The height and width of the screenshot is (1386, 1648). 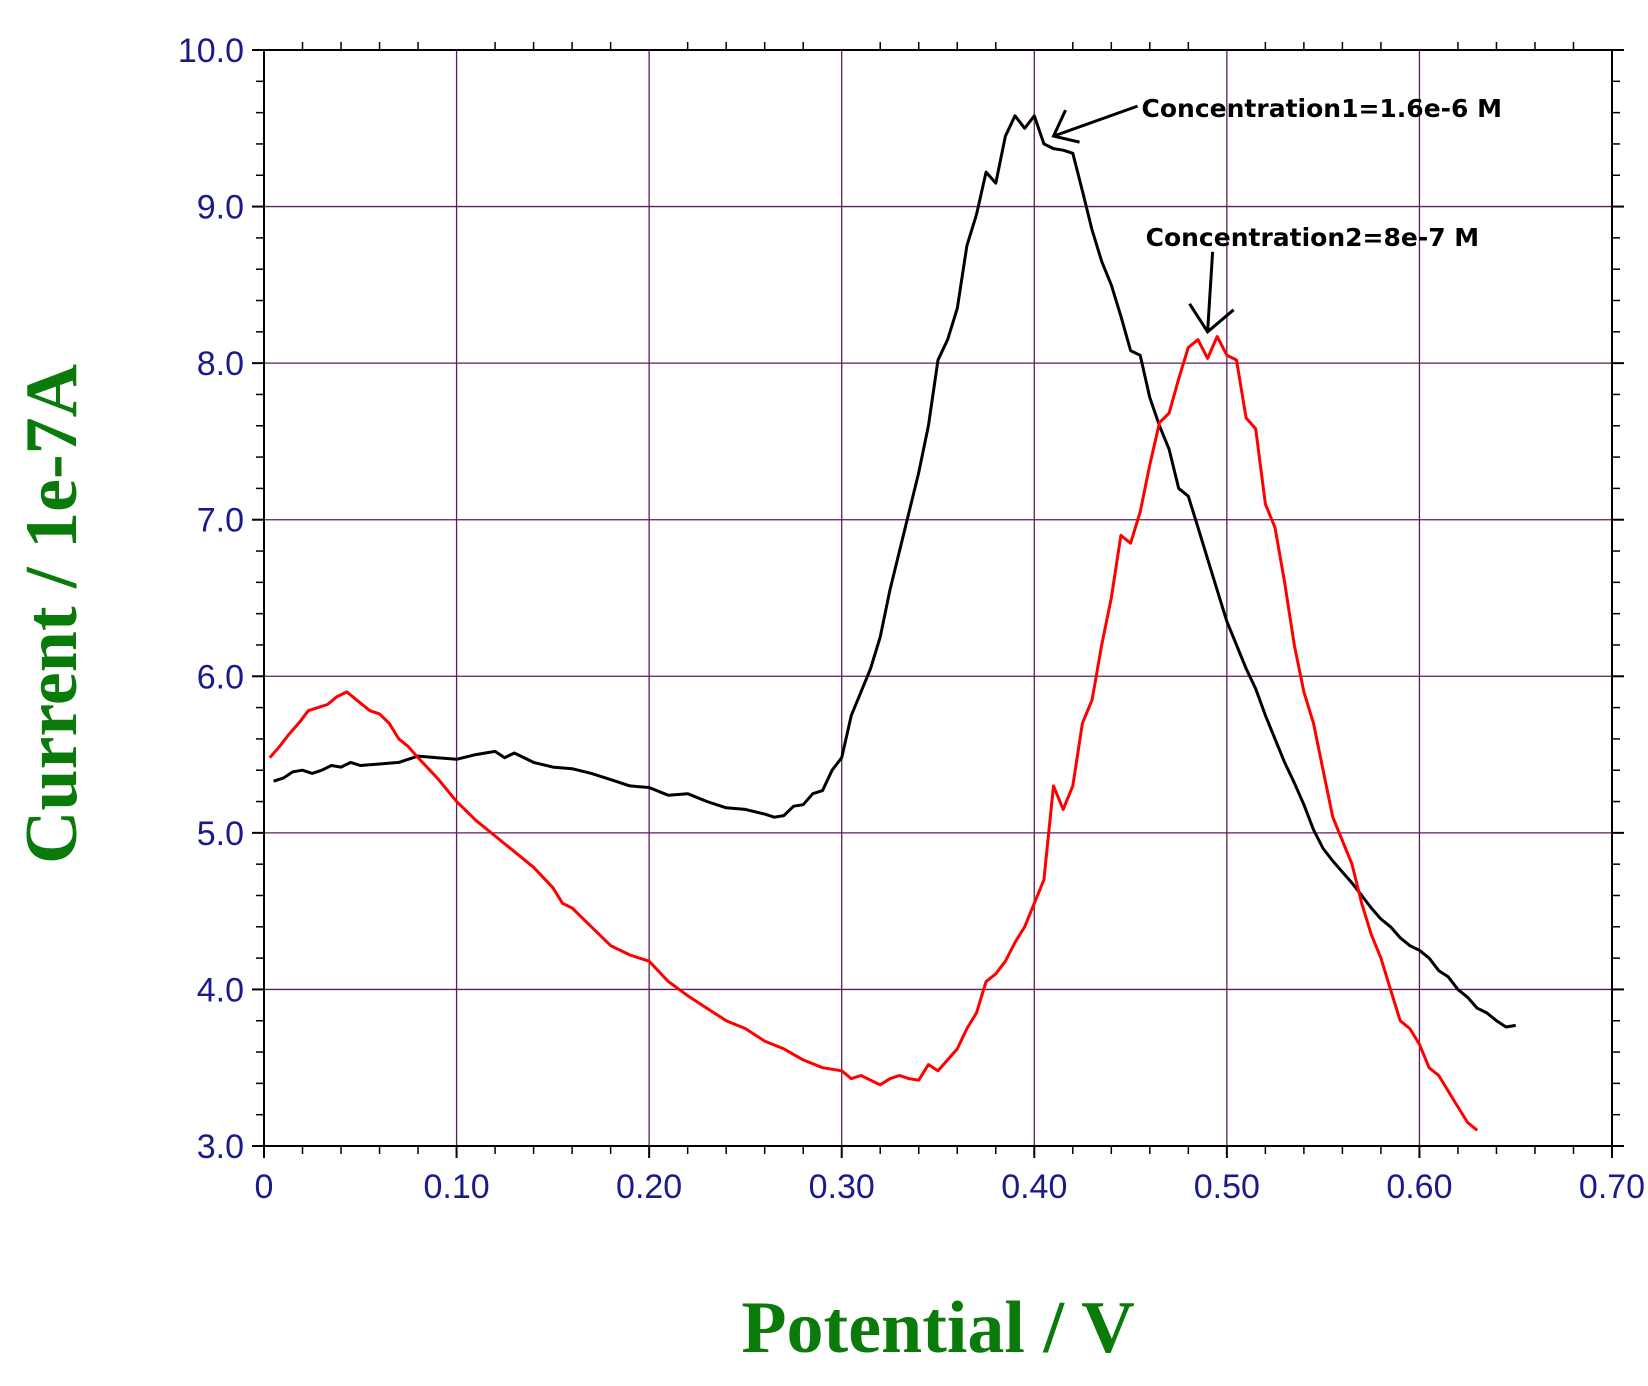 I want to click on y-tick-label: 9.0, so click(x=220, y=208).